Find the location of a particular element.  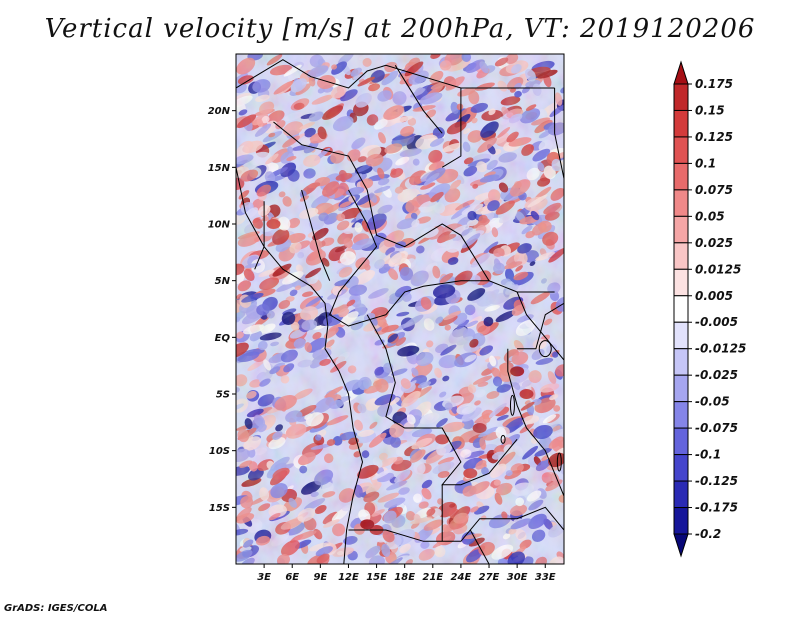

colorbar-label: -0.1 is located at coordinates (708, 455).